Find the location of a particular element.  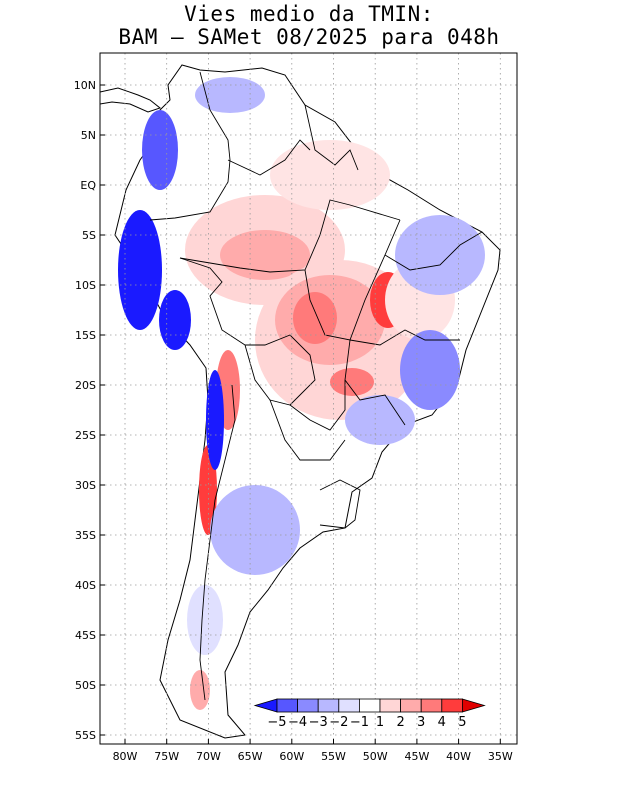

map-title-line-2: BAM – SAMet 08/2025 para 048h is located at coordinates (309, 37).